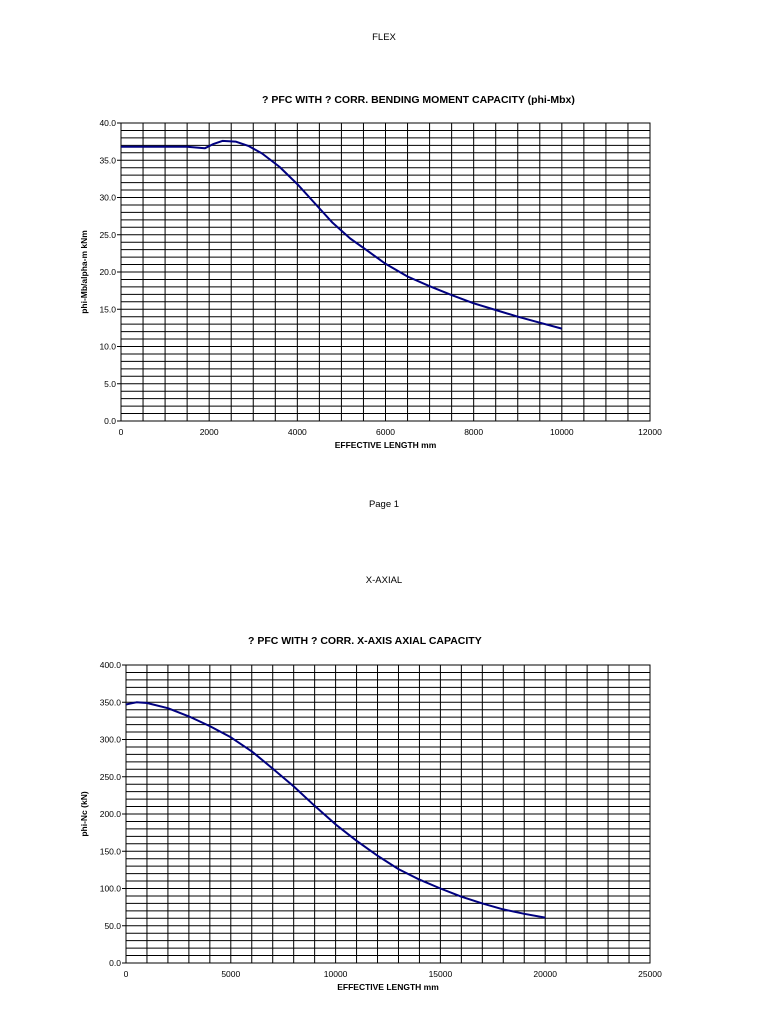 The width and height of the screenshot is (768, 1024). I want to click on y-tick-label: 5.0, so click(110, 384).